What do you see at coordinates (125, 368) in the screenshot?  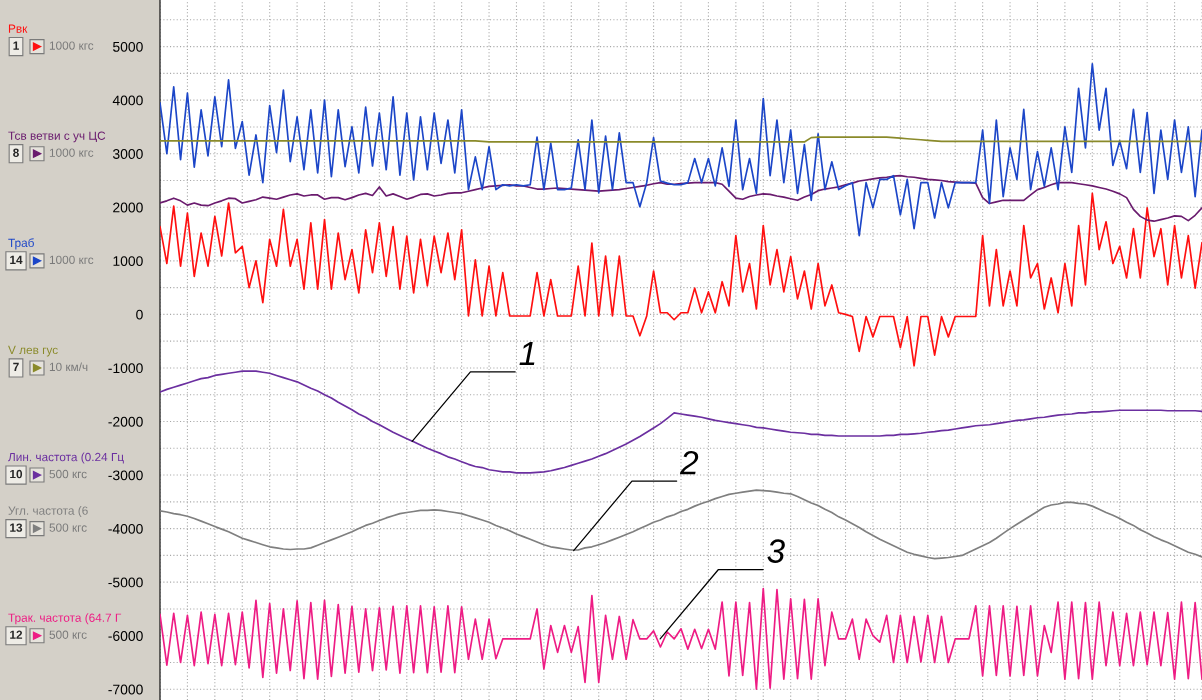 I see `y-tick-label: -1000` at bounding box center [125, 368].